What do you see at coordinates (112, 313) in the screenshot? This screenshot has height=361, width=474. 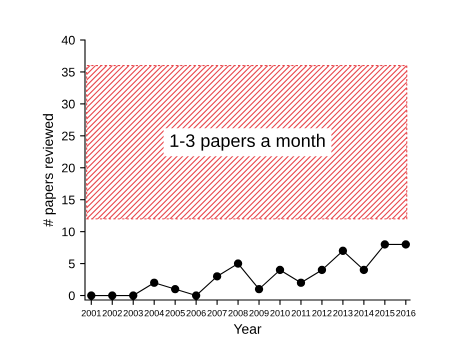 I see `x-tick-label: 2002` at bounding box center [112, 313].